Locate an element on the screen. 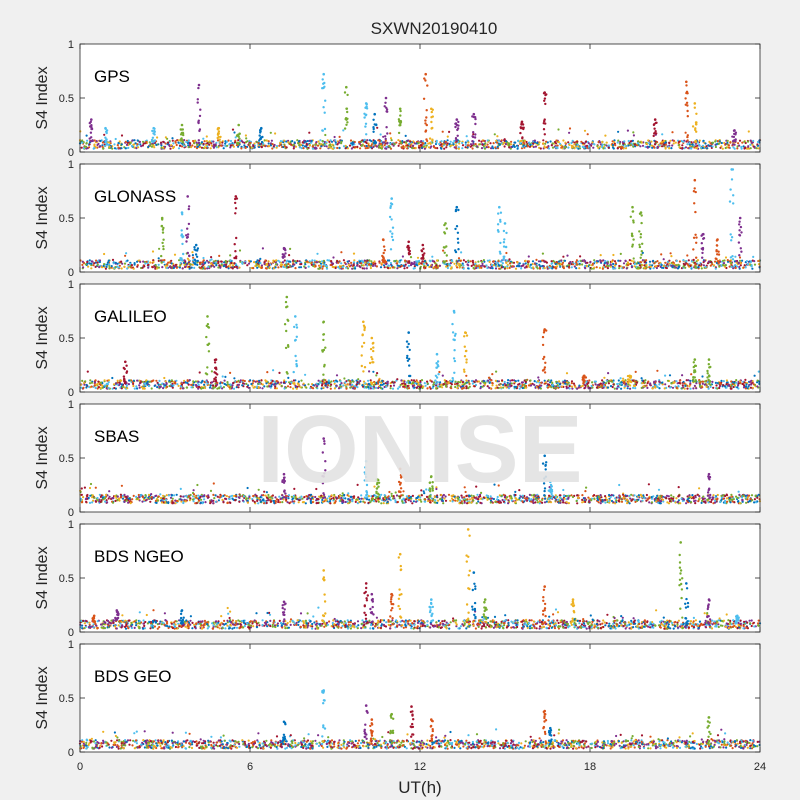  y-tick-label: 0.5 is located at coordinates (66, 219).